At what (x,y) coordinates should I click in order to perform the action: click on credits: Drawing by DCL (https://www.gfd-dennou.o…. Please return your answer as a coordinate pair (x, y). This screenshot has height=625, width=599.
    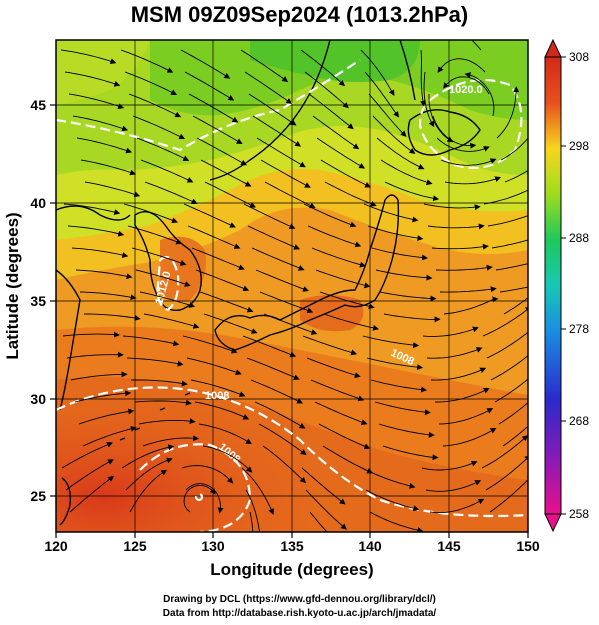
    Looking at the image, I should click on (299, 607).